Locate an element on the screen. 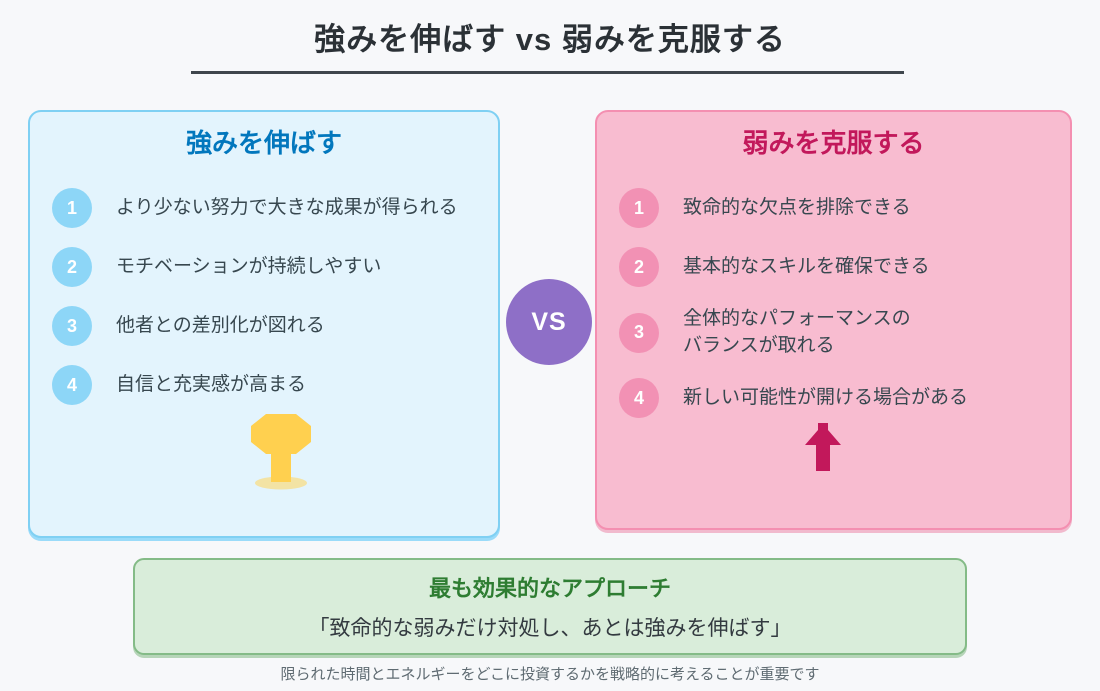 The image size is (1100, 691). list-item: 4 自信と充実感が高まる is located at coordinates (264, 385).